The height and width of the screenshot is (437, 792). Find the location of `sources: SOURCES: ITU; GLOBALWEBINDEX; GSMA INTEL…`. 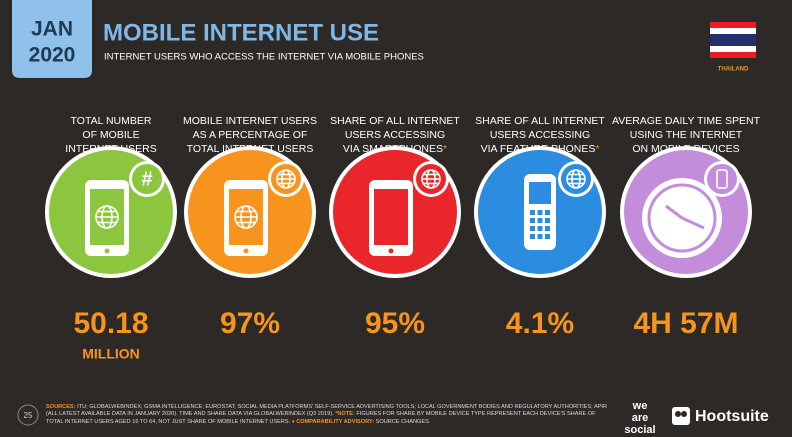

sources: SOURCES: ITU; GLOBALWEBINDEX; GSMA INTEL… is located at coordinates (329, 415).